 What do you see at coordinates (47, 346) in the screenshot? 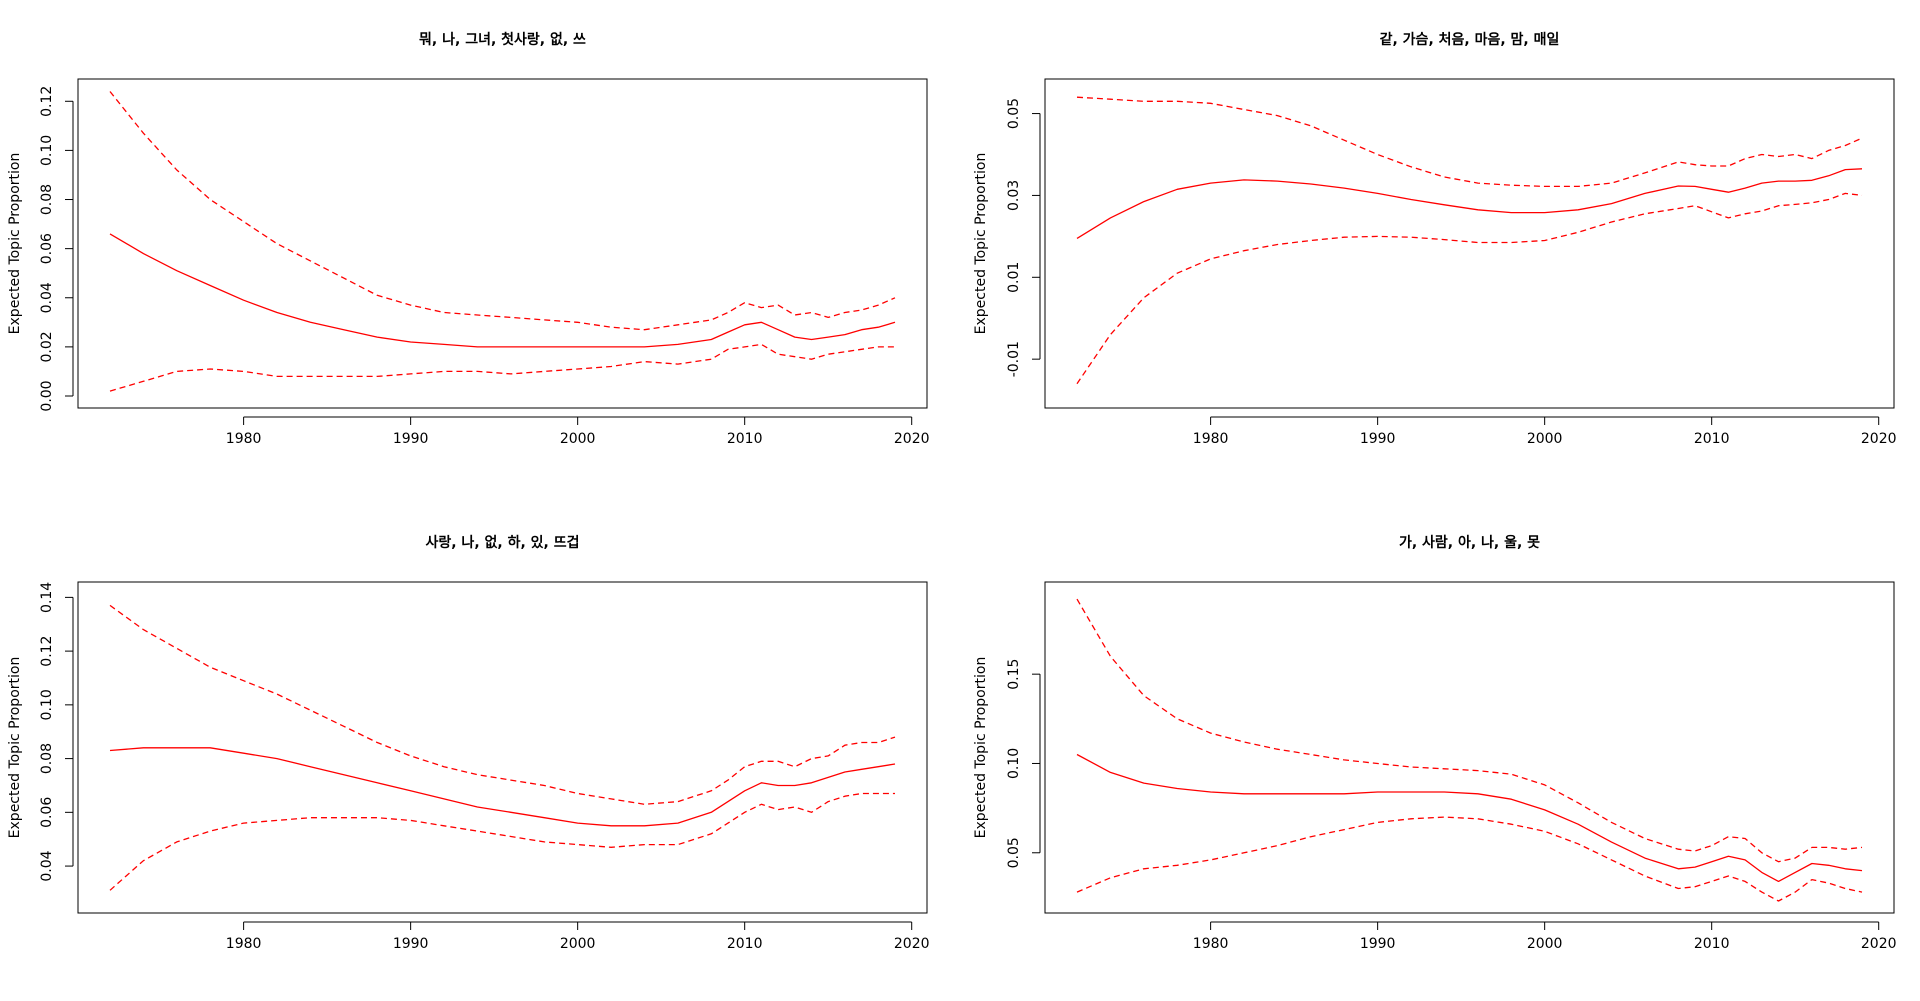
I see `y-tick-label: 0.02` at bounding box center [47, 346].